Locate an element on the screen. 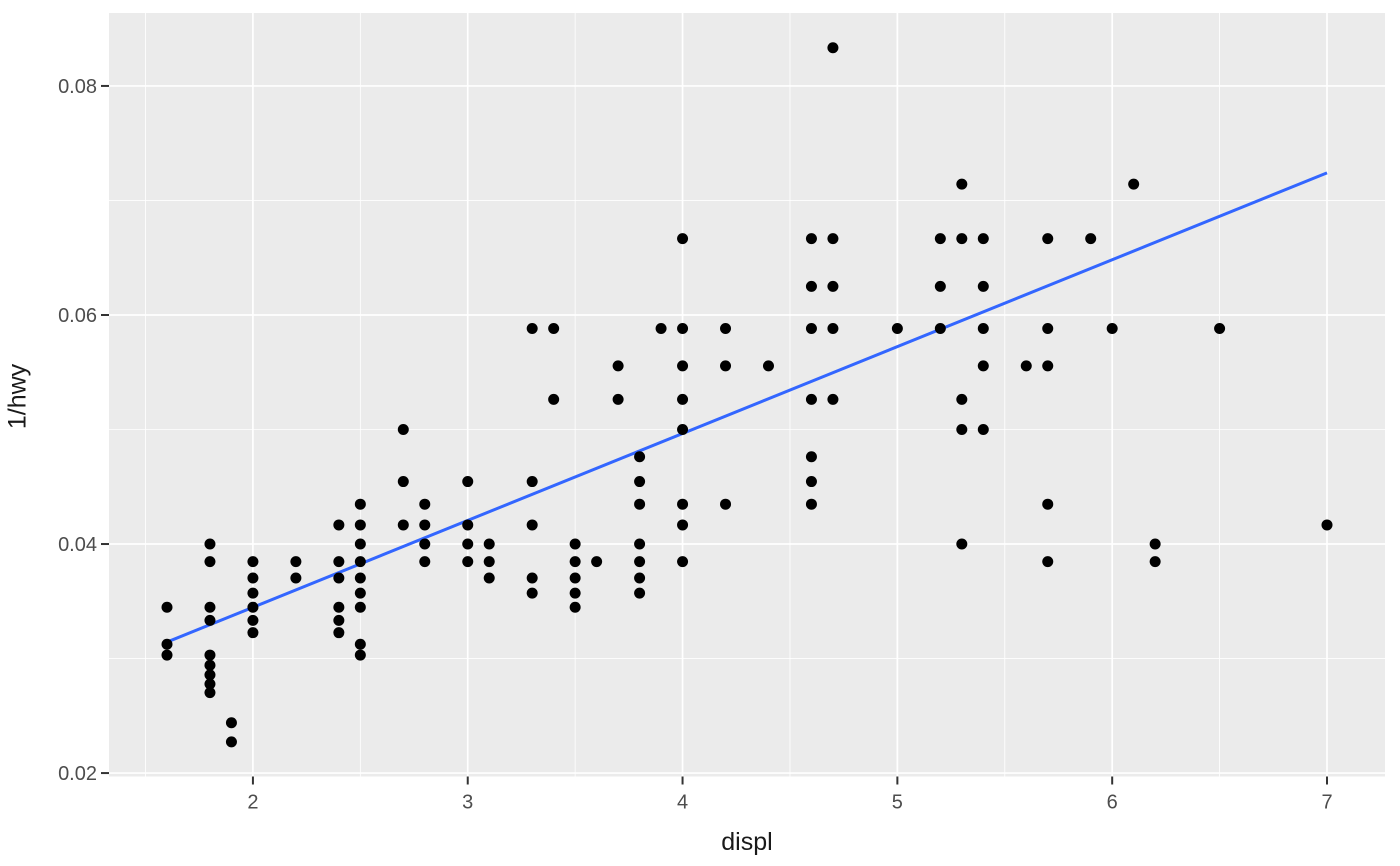 This screenshot has height=866, width=1400. y-axis-tick-label: 0.02 is located at coordinates (77, 774).